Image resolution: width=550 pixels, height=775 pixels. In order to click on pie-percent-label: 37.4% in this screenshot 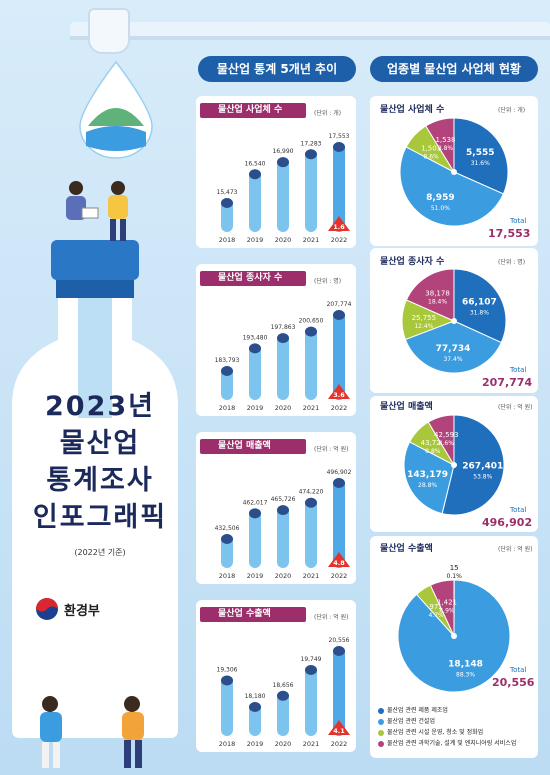, I will do `click(452, 359)`.